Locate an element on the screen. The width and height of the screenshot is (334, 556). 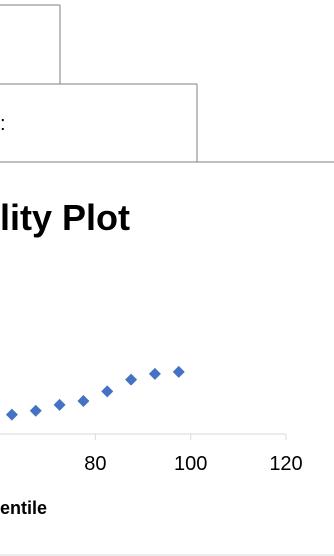
x-tick-label: 120 is located at coordinates (285, 464).